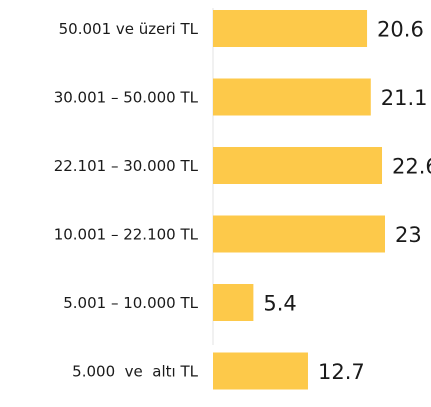  Describe the element at coordinates (126, 235) in the screenshot. I see `category-label: 10.001 – 22.100 TL` at that location.